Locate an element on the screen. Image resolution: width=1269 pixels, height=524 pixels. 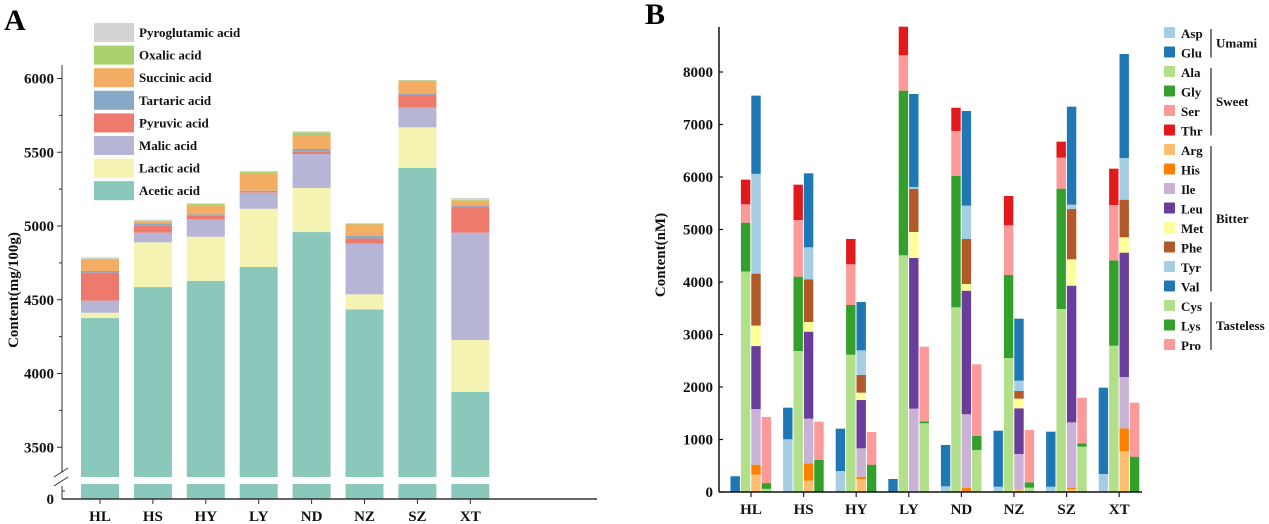
legend-group-label: Umami is located at coordinates (1237, 42).